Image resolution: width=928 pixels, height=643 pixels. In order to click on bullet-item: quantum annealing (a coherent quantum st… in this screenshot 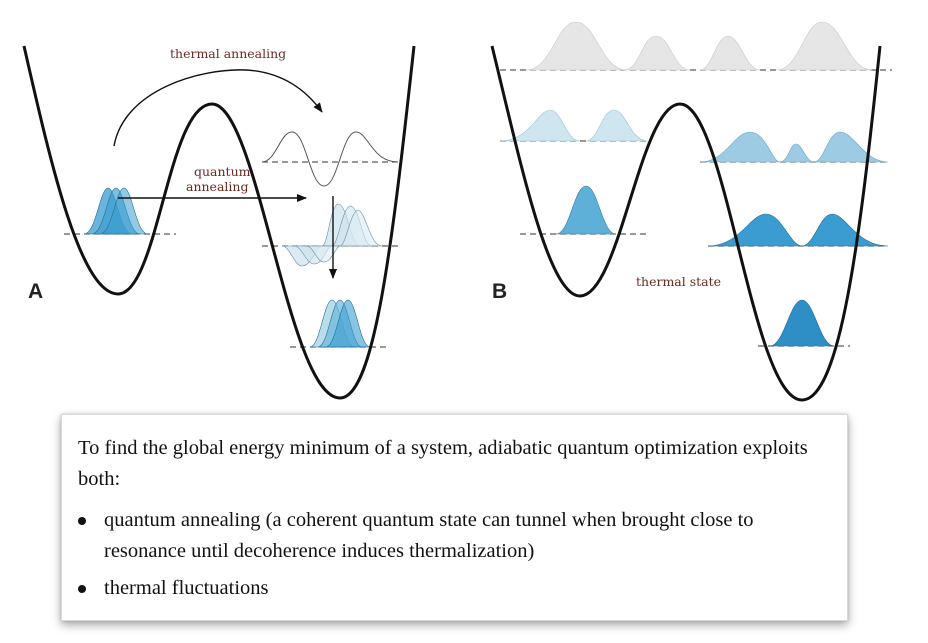, I will do `click(453, 536)`.